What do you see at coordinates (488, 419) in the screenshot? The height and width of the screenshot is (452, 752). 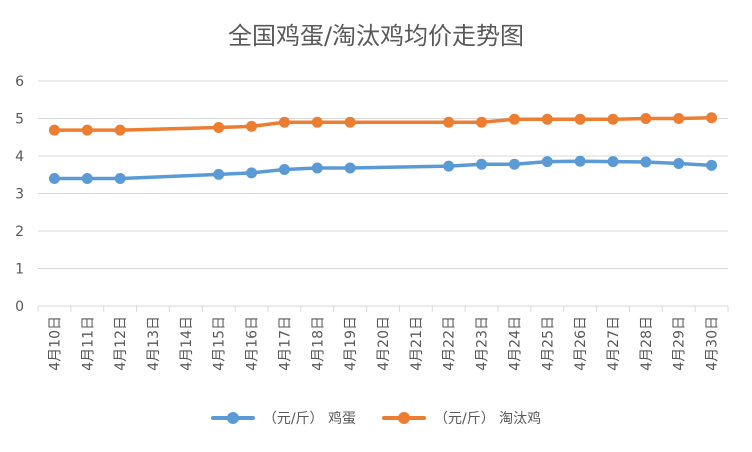 I see `legend-label-culled-hen: （元/斤） 淘汰鸡` at bounding box center [488, 419].